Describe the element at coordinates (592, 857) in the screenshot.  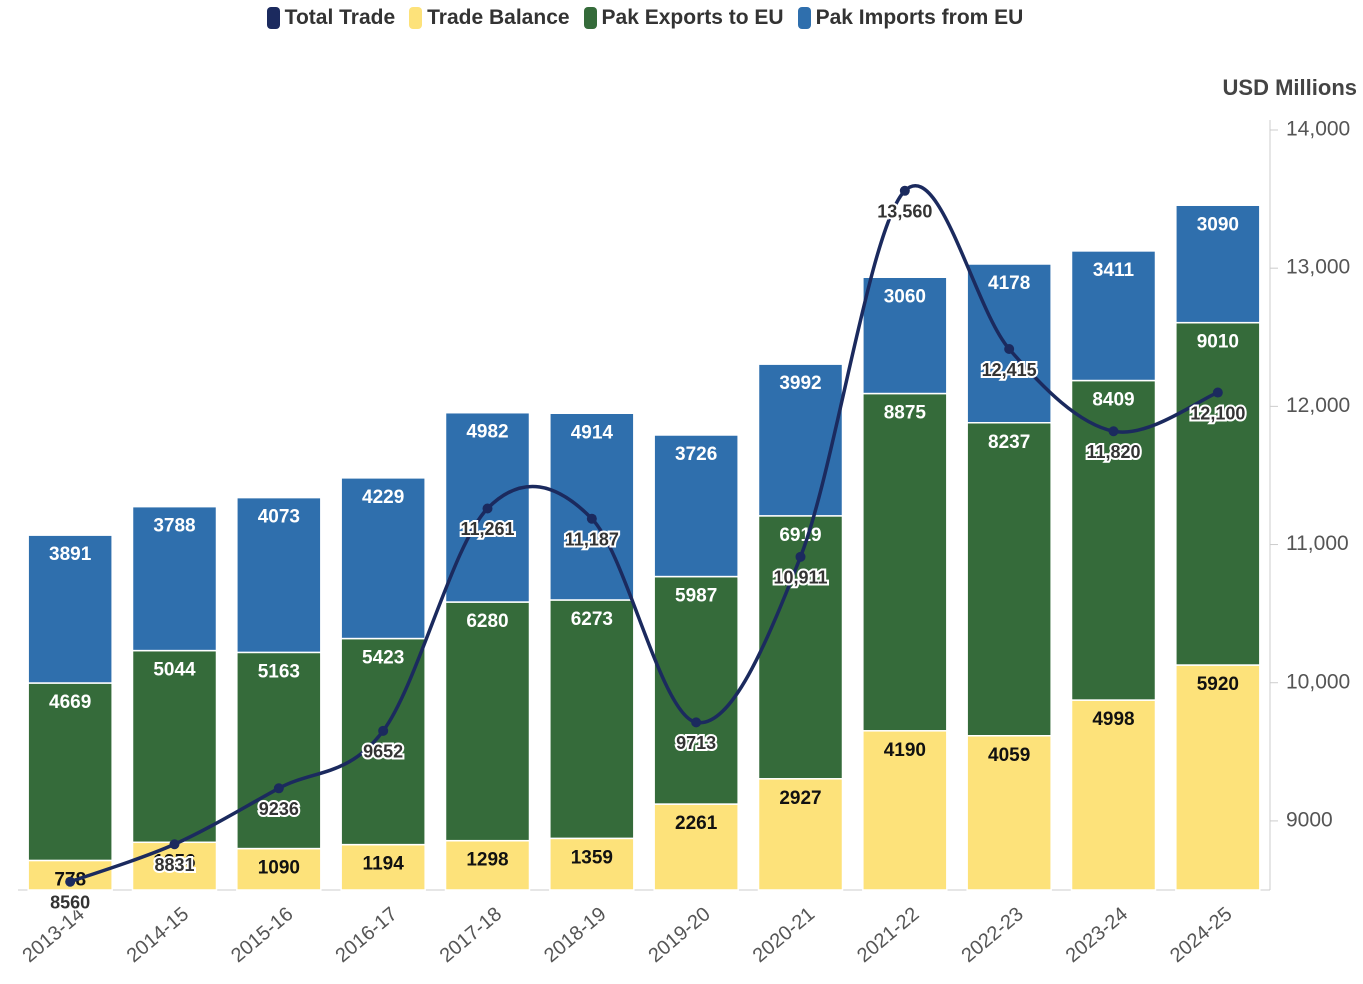
I see `data-label: 1359` at that location.